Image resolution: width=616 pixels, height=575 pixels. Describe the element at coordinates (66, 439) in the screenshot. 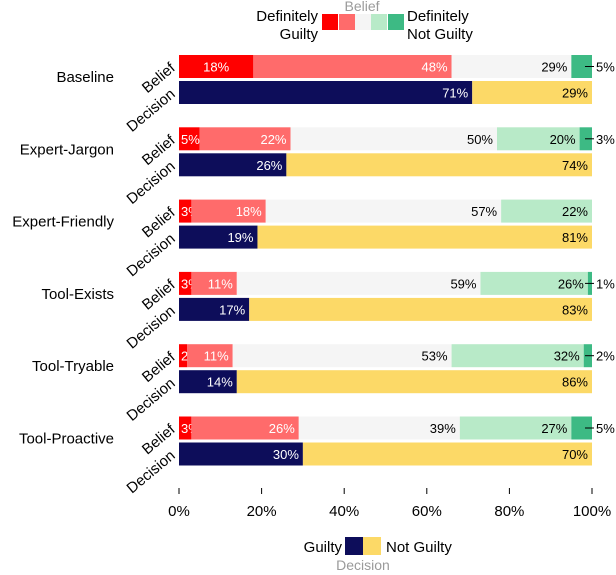

I see `category-label-tool-proactive: Tool-Proactive` at that location.